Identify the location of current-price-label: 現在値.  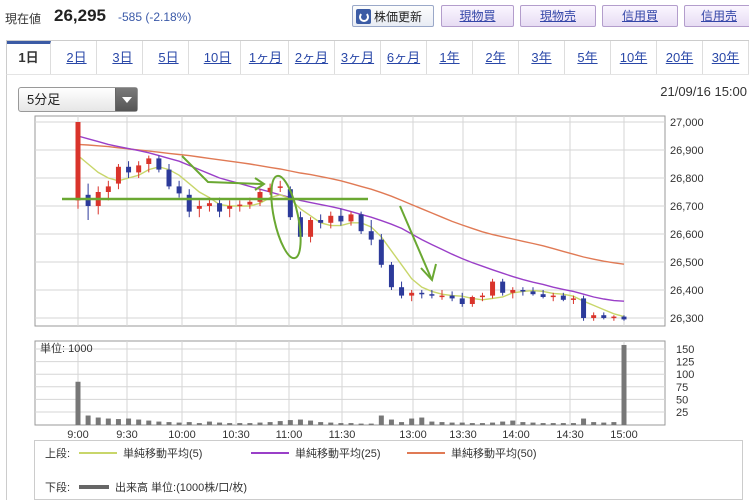
(23, 19).